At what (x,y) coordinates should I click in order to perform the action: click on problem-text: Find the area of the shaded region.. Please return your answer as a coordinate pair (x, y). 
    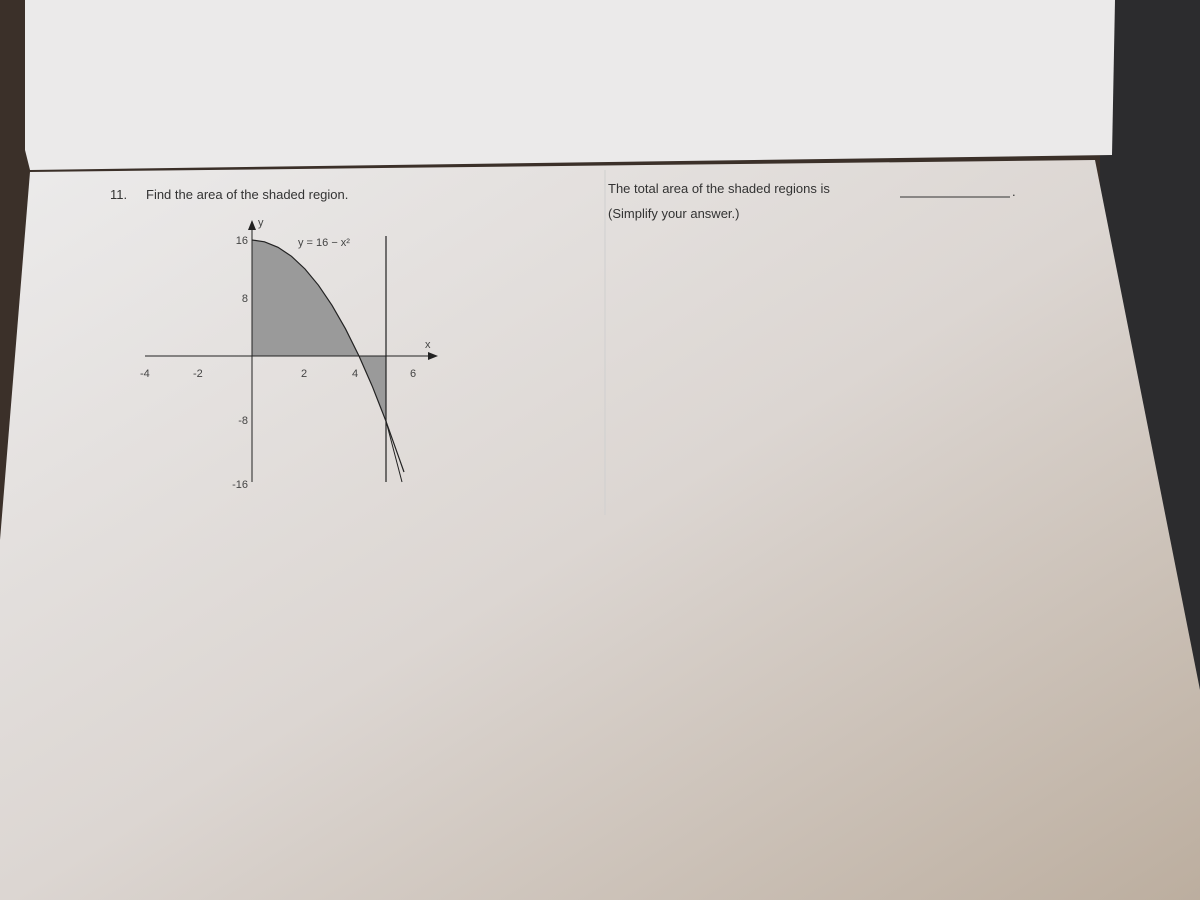
    Looking at the image, I should click on (247, 194).